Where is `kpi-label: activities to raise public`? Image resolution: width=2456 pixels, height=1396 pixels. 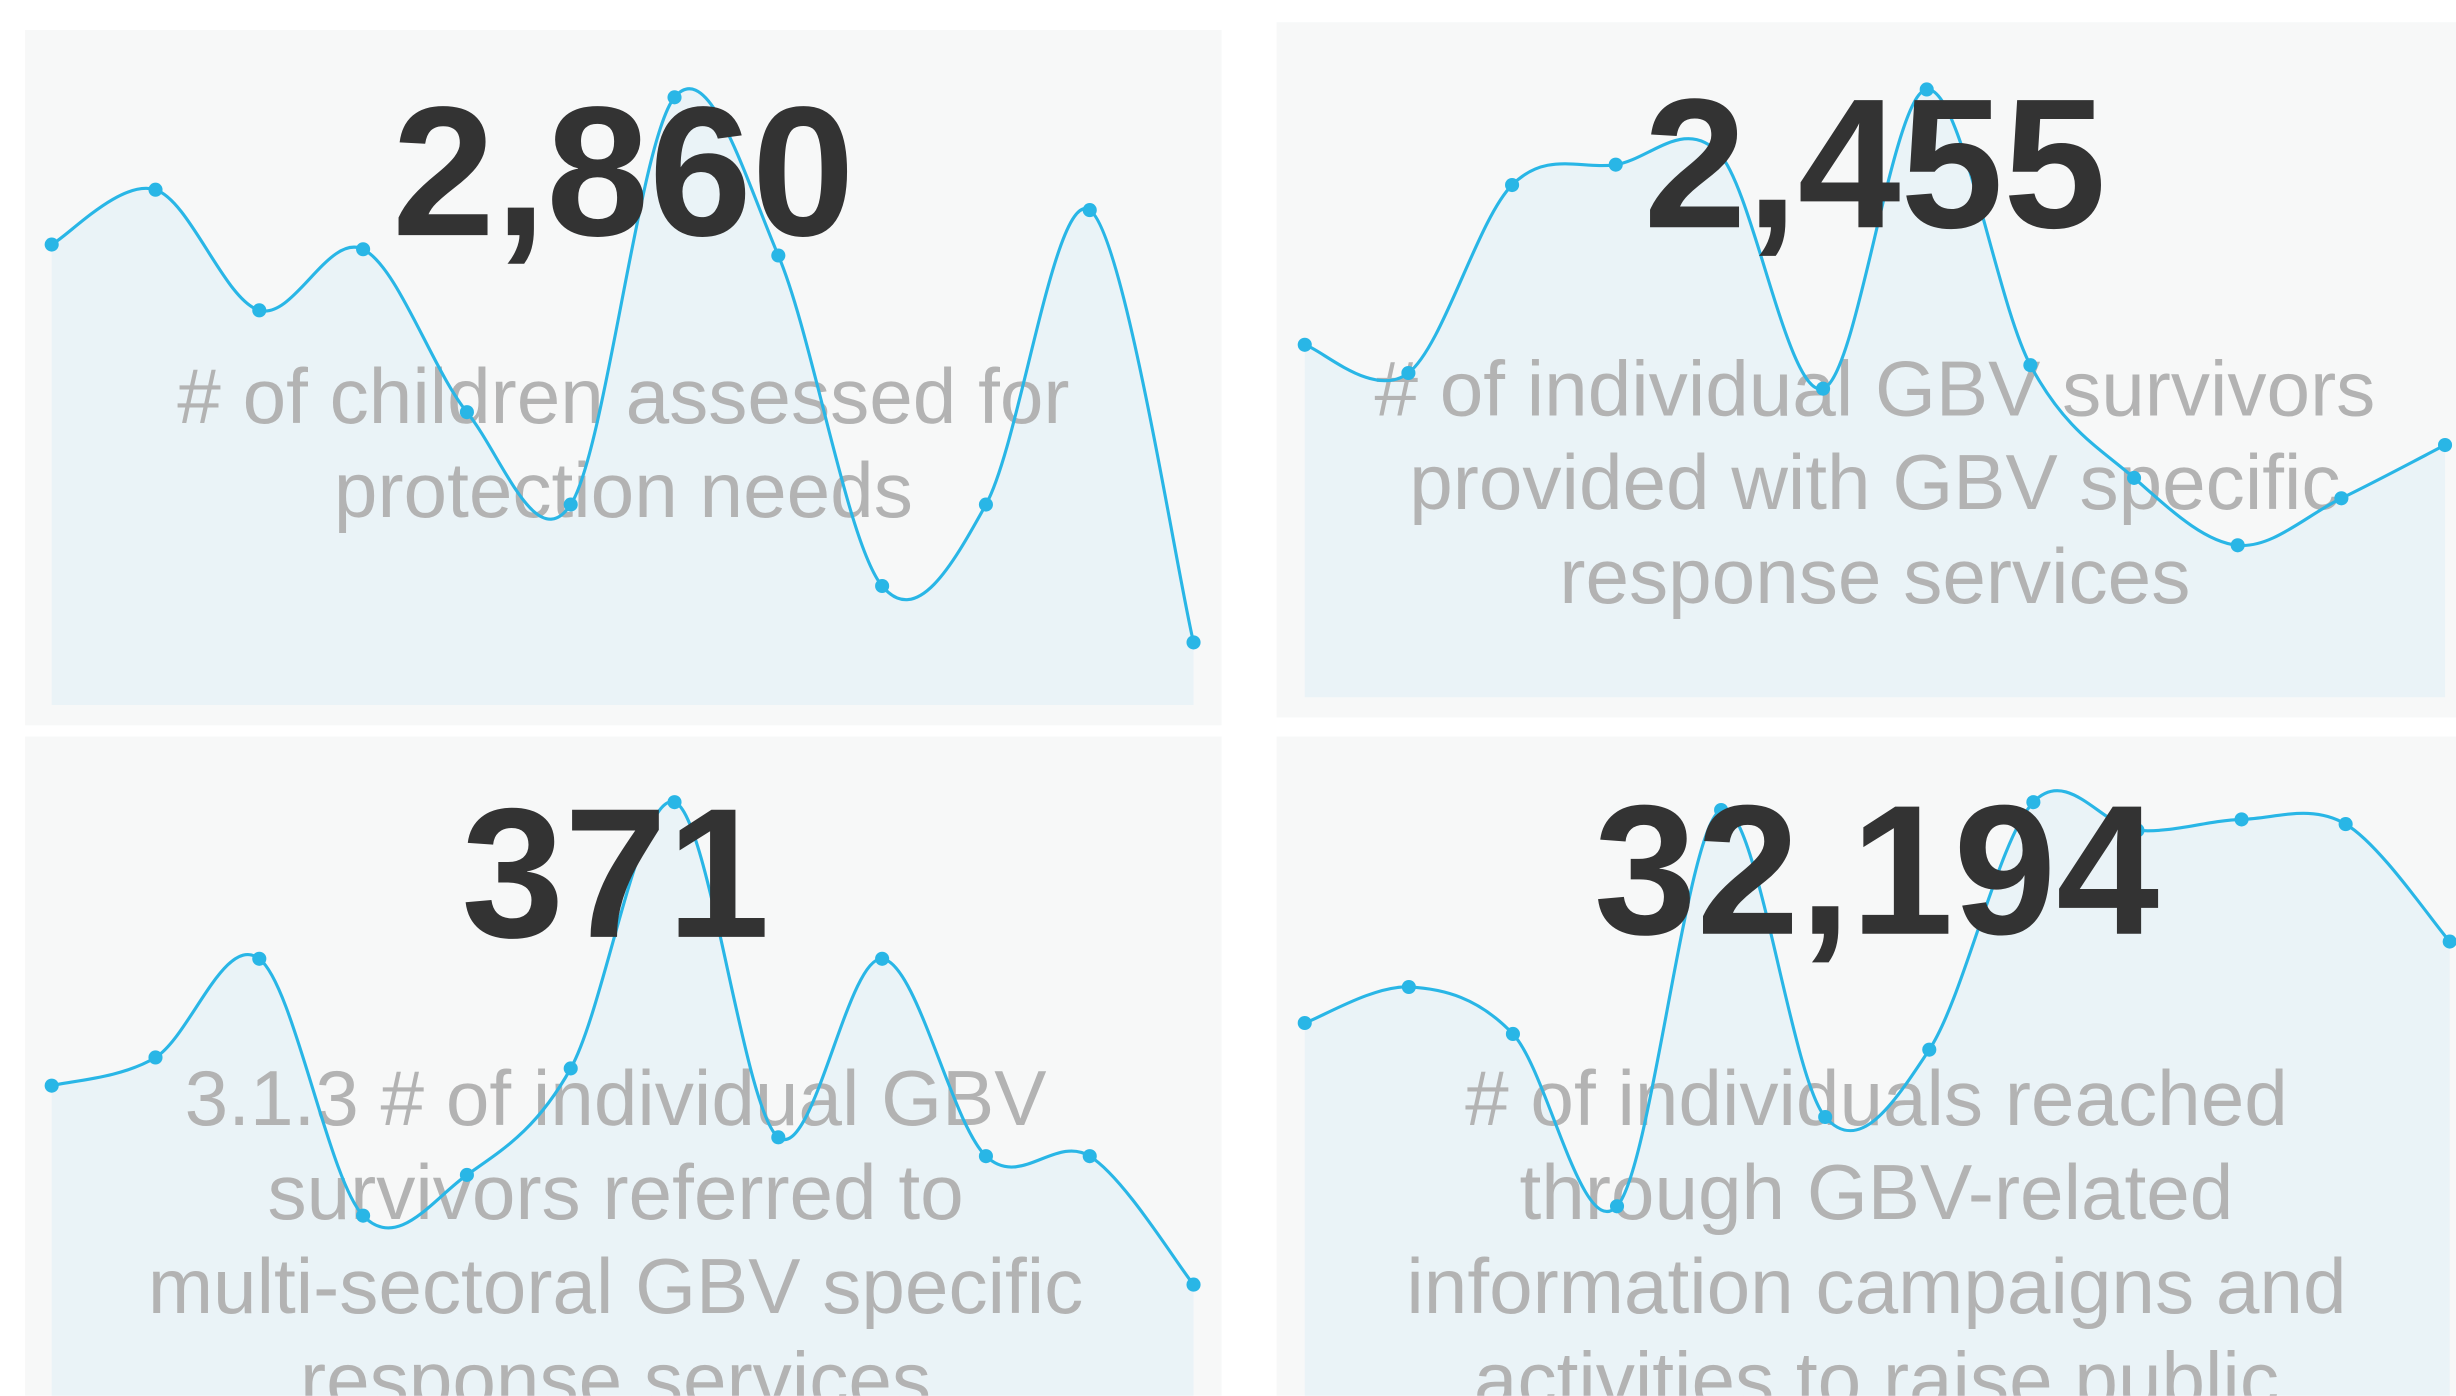
kpi-label: activities to raise public is located at coordinates (1876, 1366).